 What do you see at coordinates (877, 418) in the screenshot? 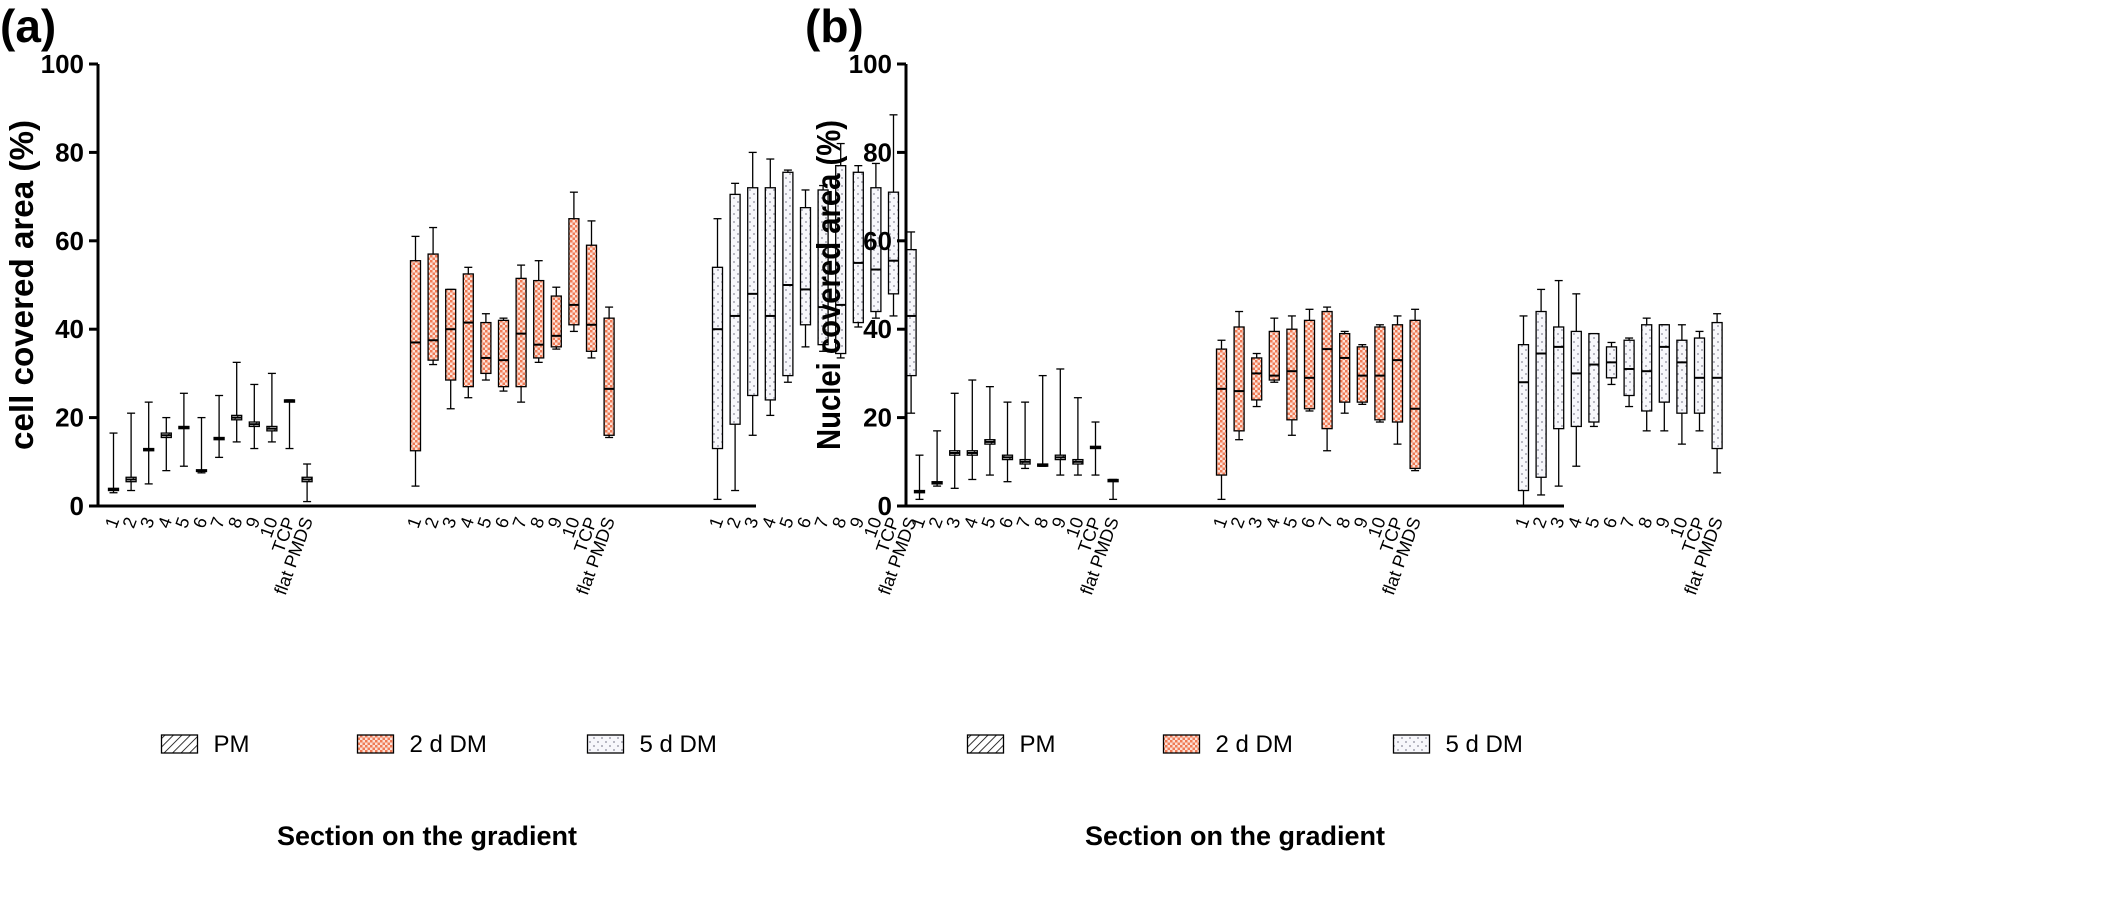
I see `y-tick-label: 20` at bounding box center [877, 418].